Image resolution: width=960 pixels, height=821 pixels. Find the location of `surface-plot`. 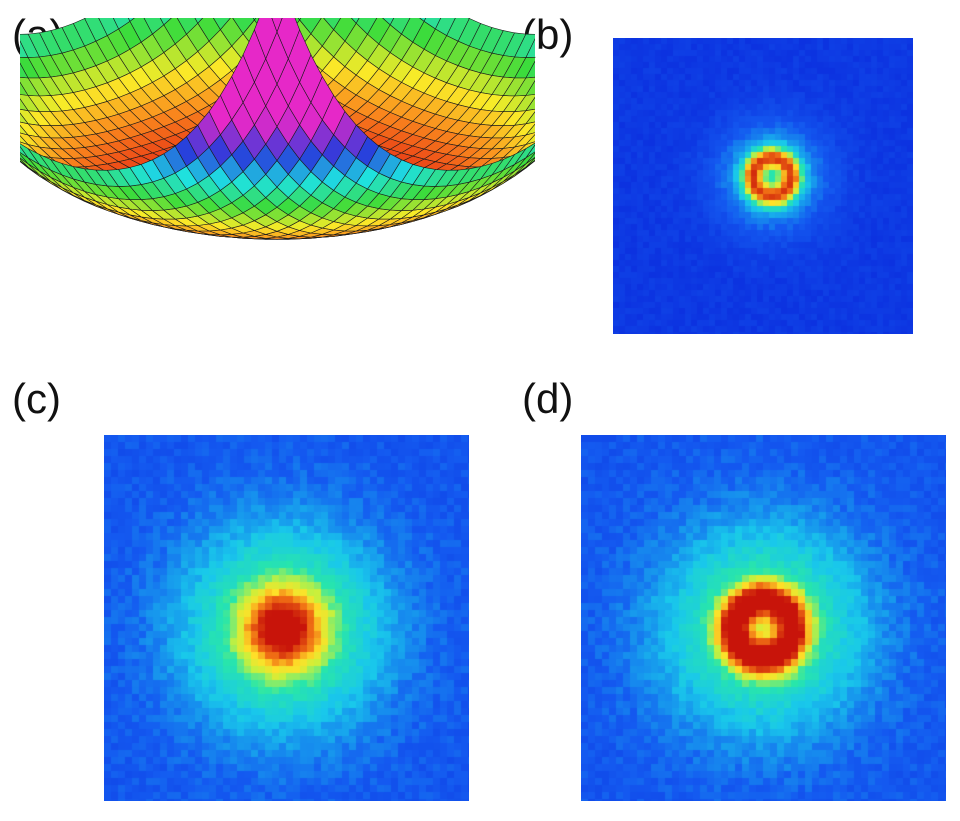

surface-plot is located at coordinates (277, 129).